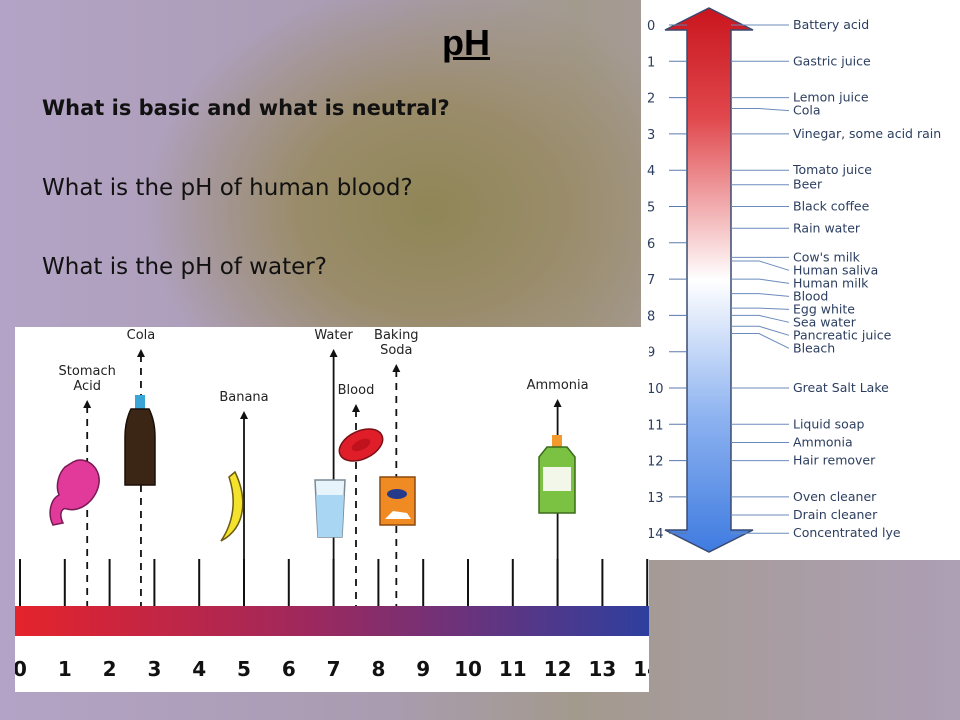  What do you see at coordinates (558, 669) in the screenshot?
I see `ph-line-number: 12` at bounding box center [558, 669].